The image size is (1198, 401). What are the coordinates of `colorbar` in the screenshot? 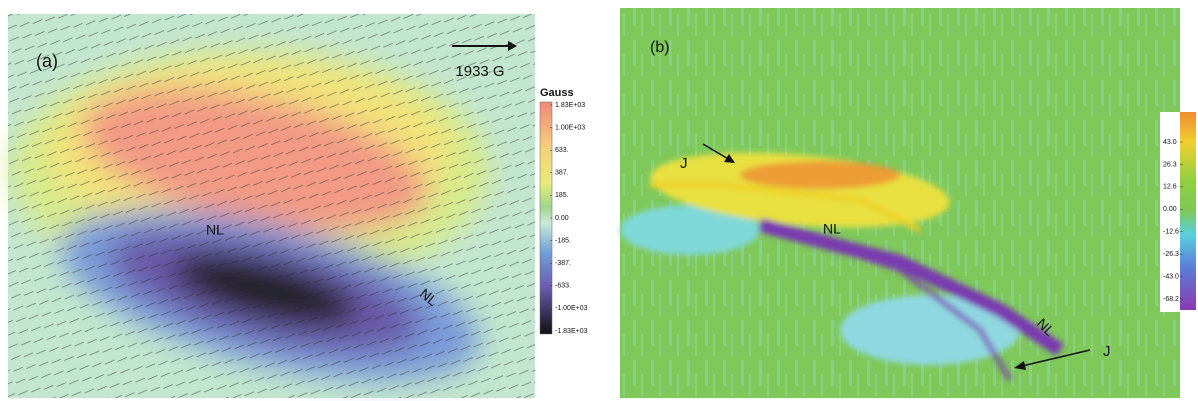 It's located at (1188, 211).